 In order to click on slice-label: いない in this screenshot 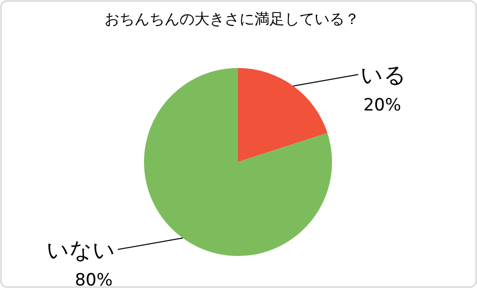, I will do `click(81, 251)`.